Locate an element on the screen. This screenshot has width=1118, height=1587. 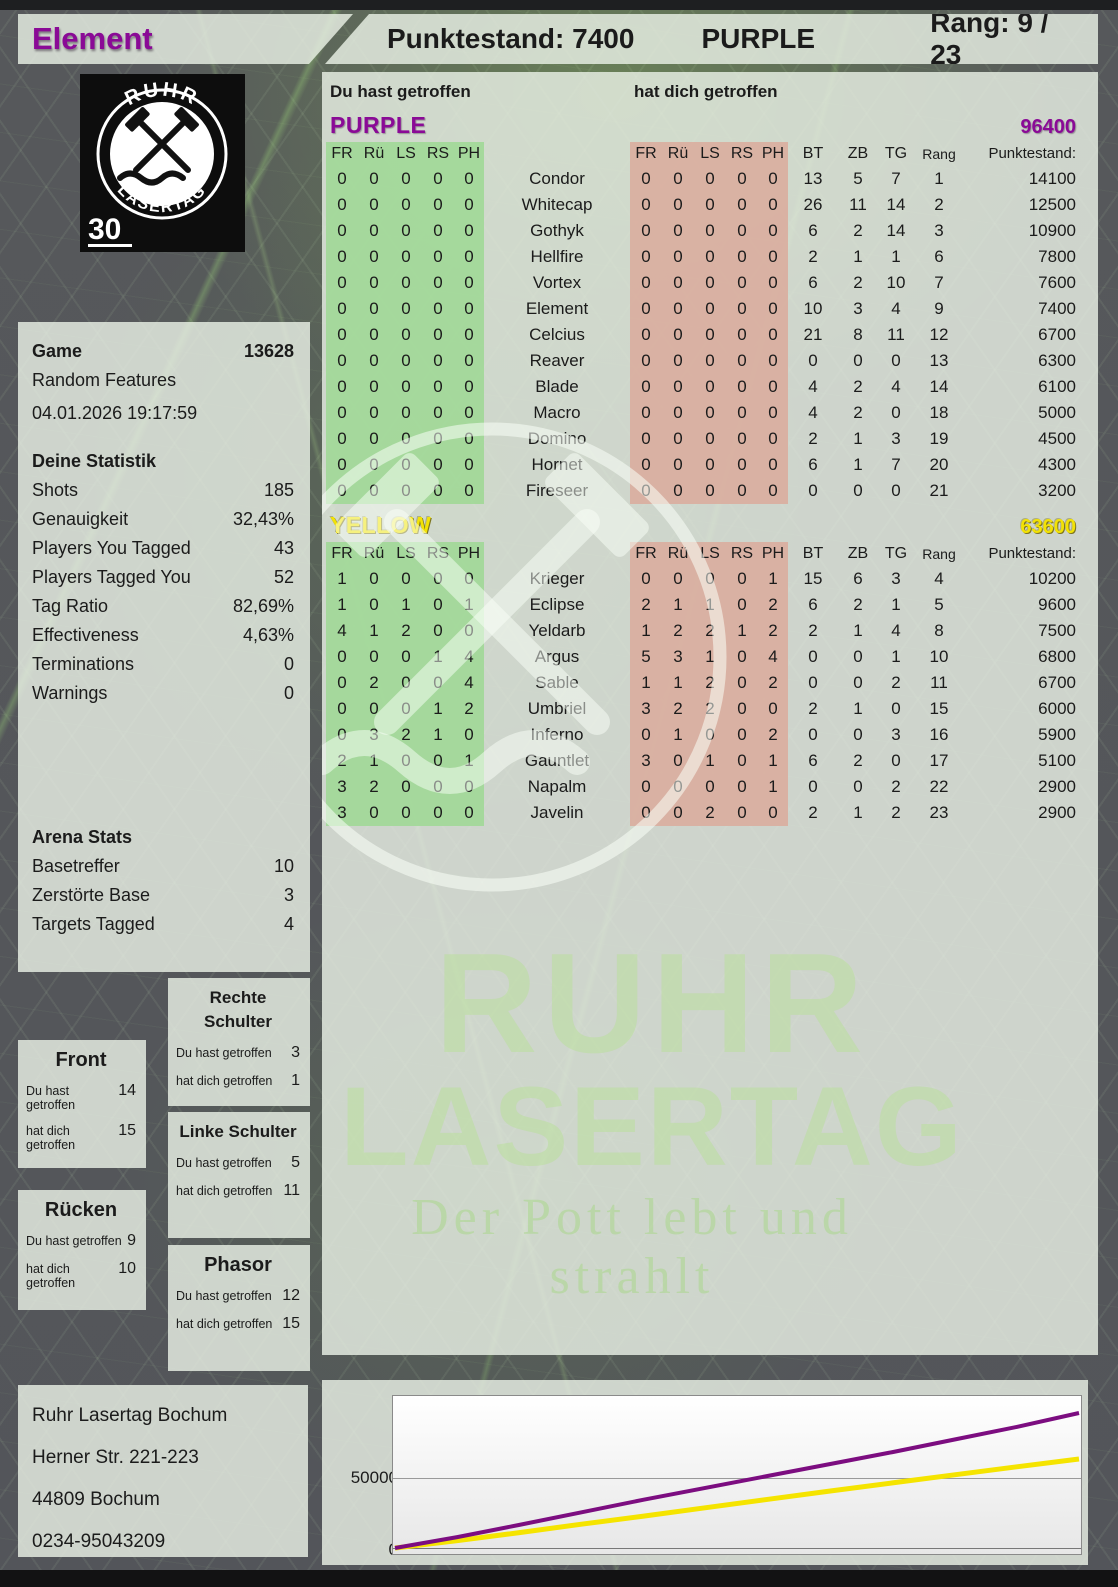
game-number: 13628 is located at coordinates (268, 351).